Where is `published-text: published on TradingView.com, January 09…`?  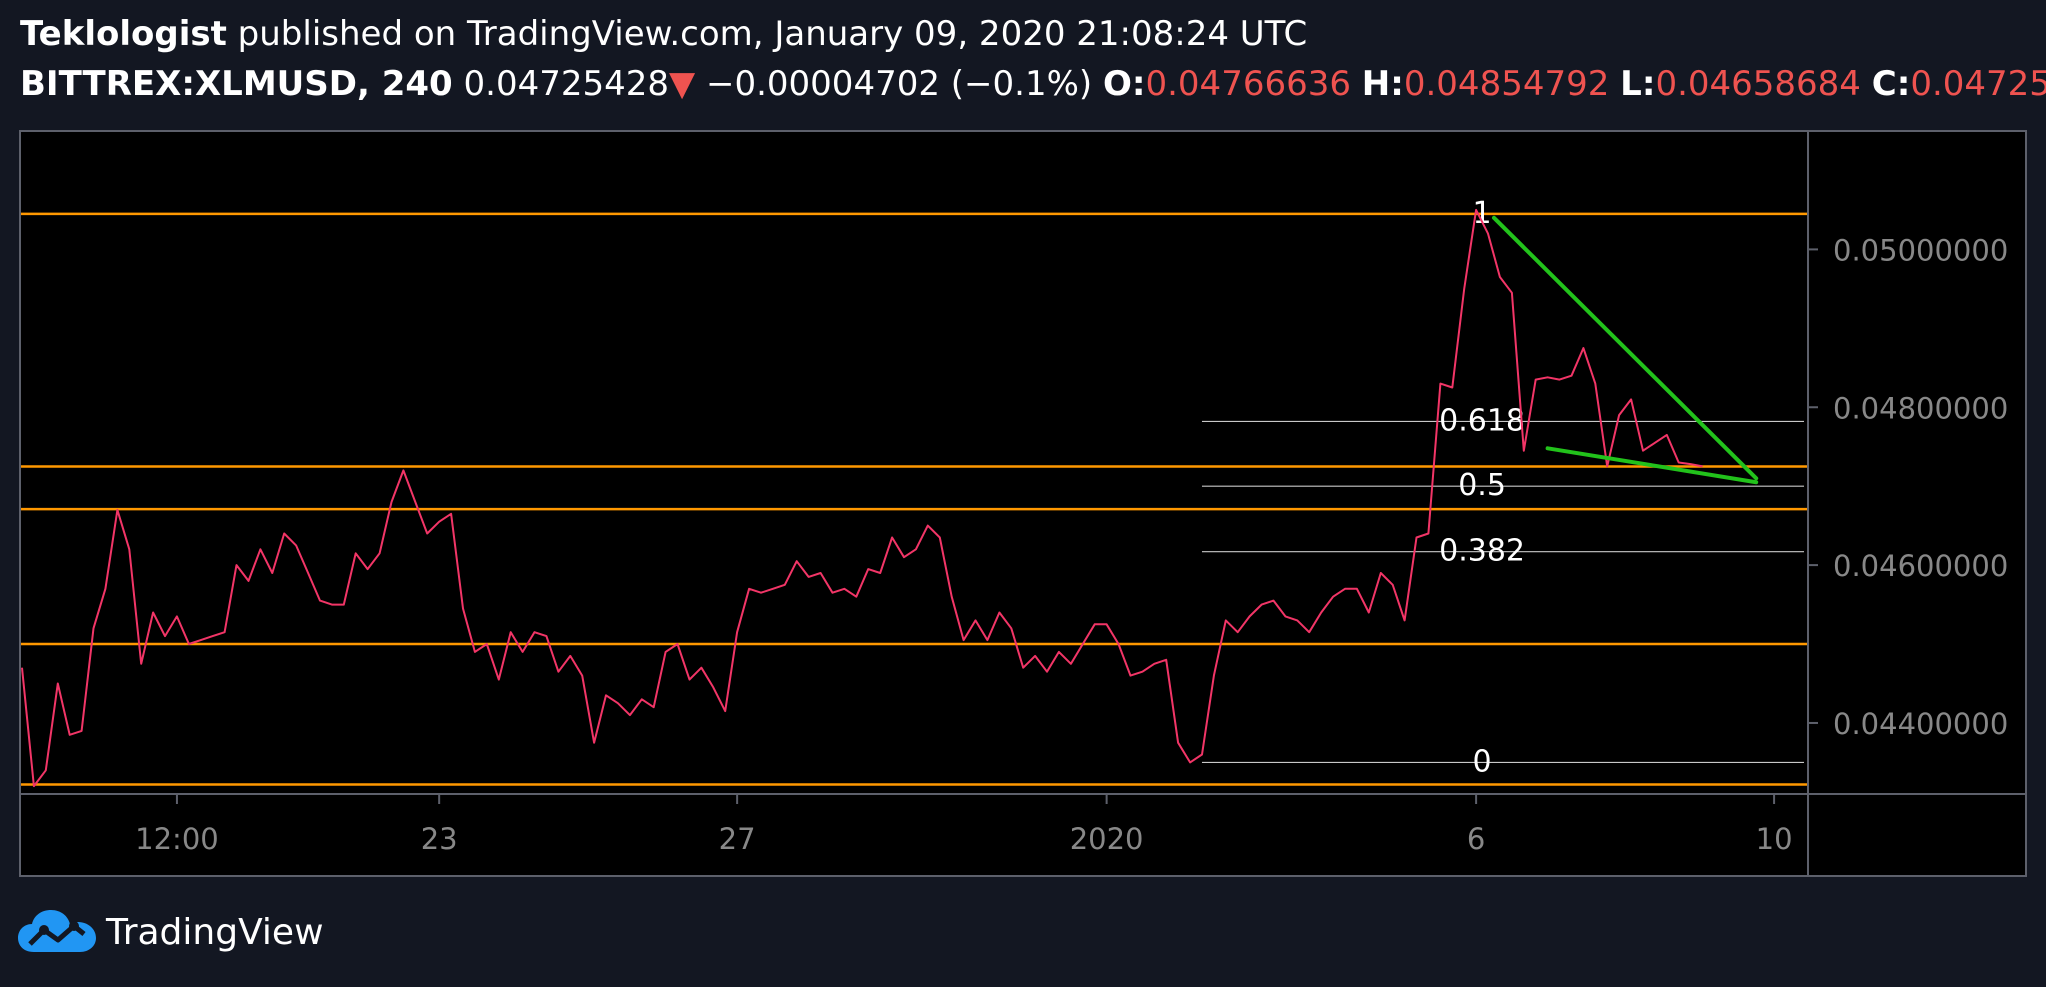 published-text: published on TradingView.com, January 09… is located at coordinates (772, 34).